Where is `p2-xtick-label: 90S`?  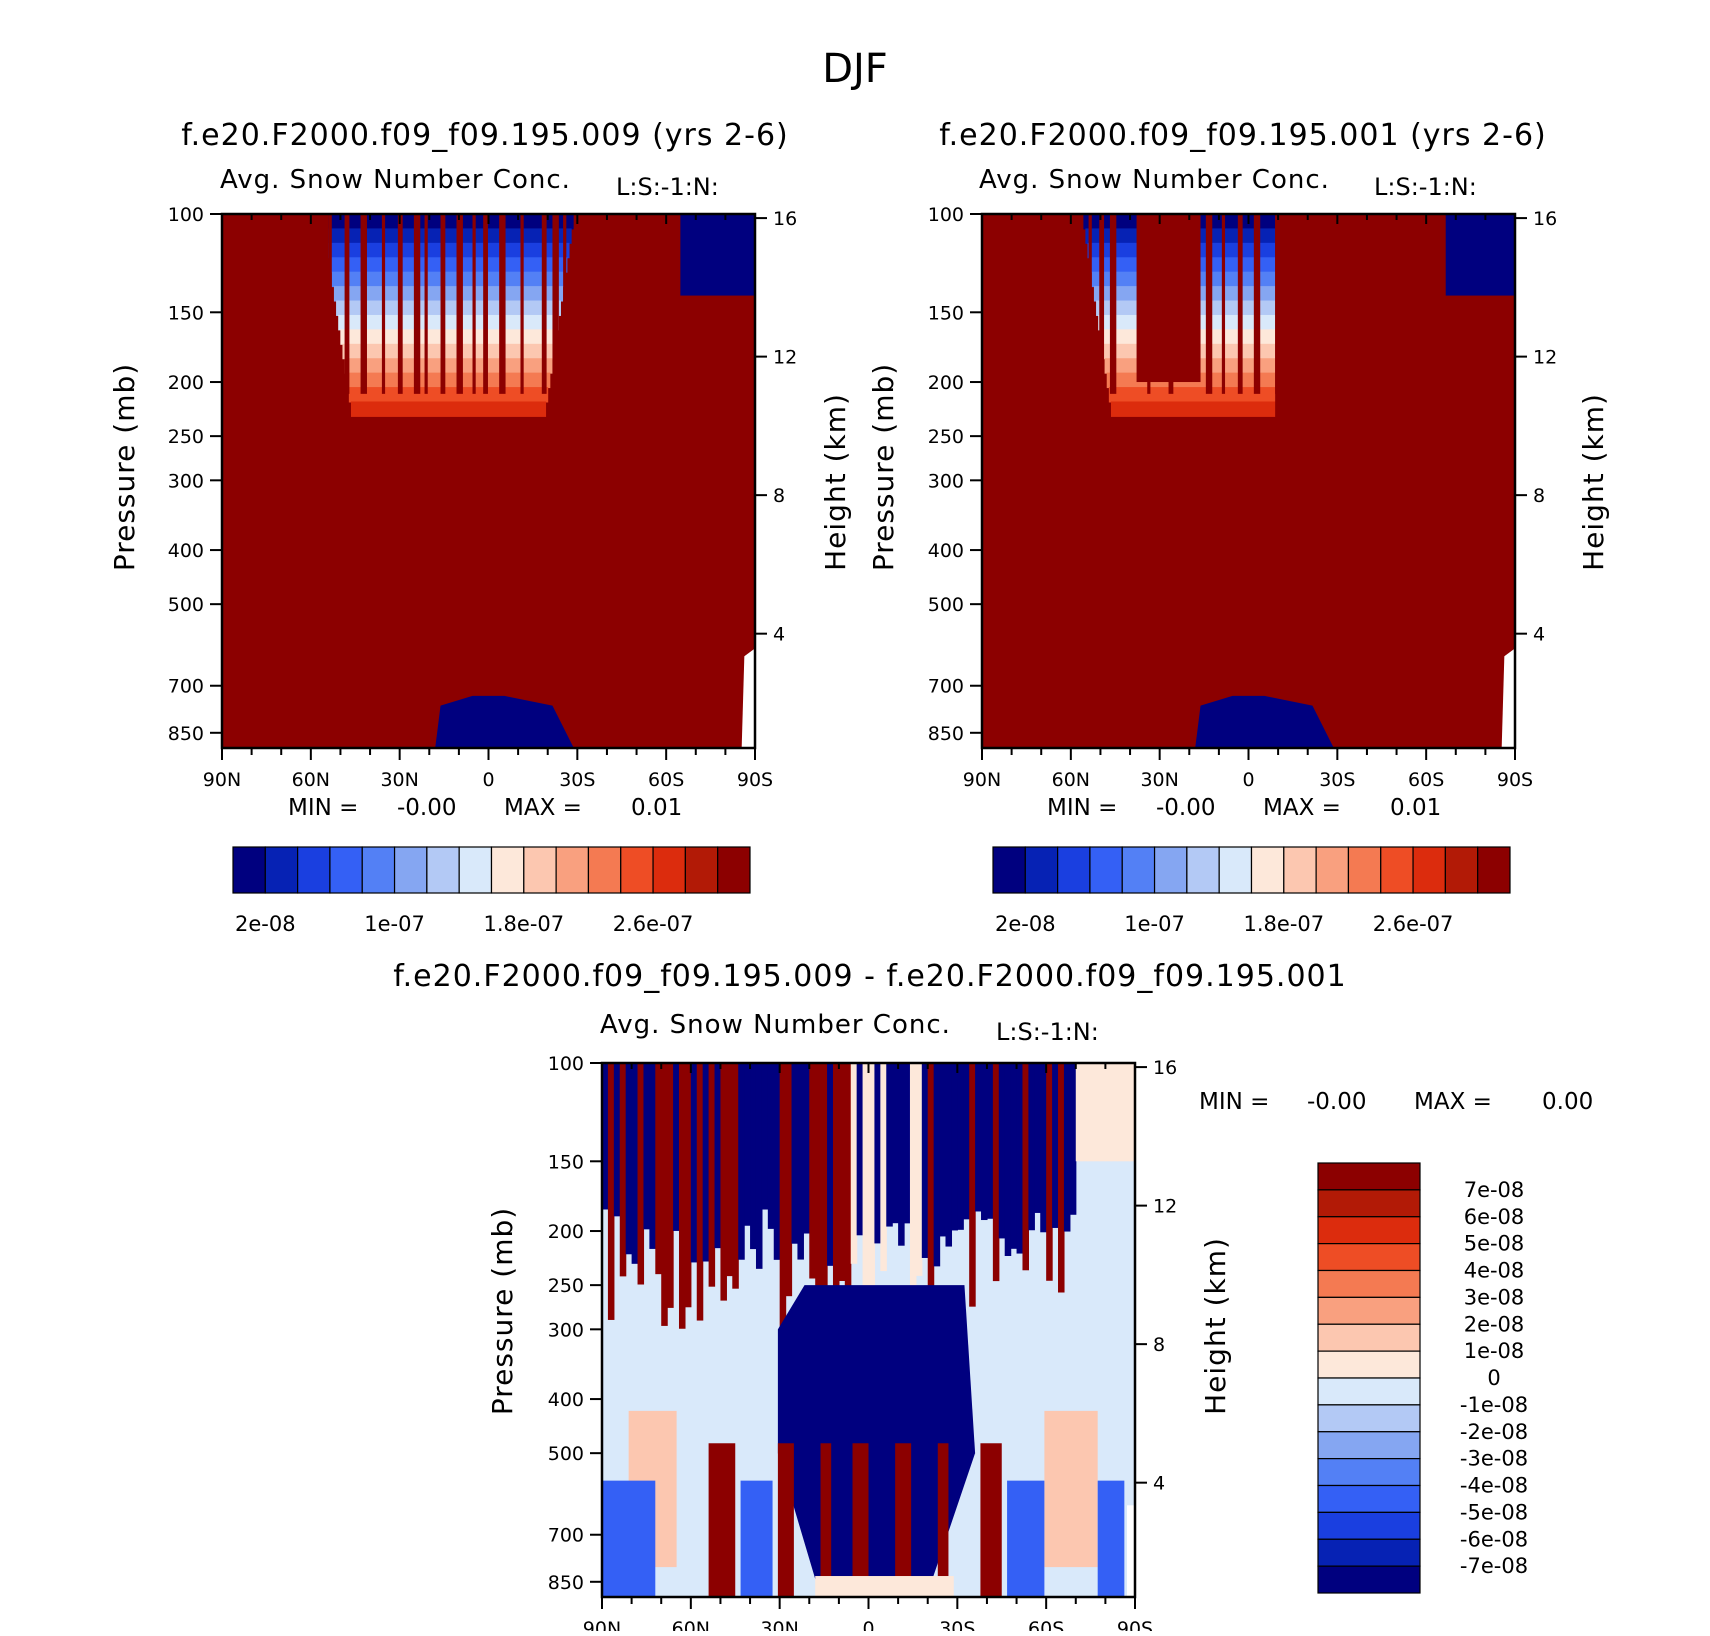 p2-xtick-label: 90S is located at coordinates (1515, 780).